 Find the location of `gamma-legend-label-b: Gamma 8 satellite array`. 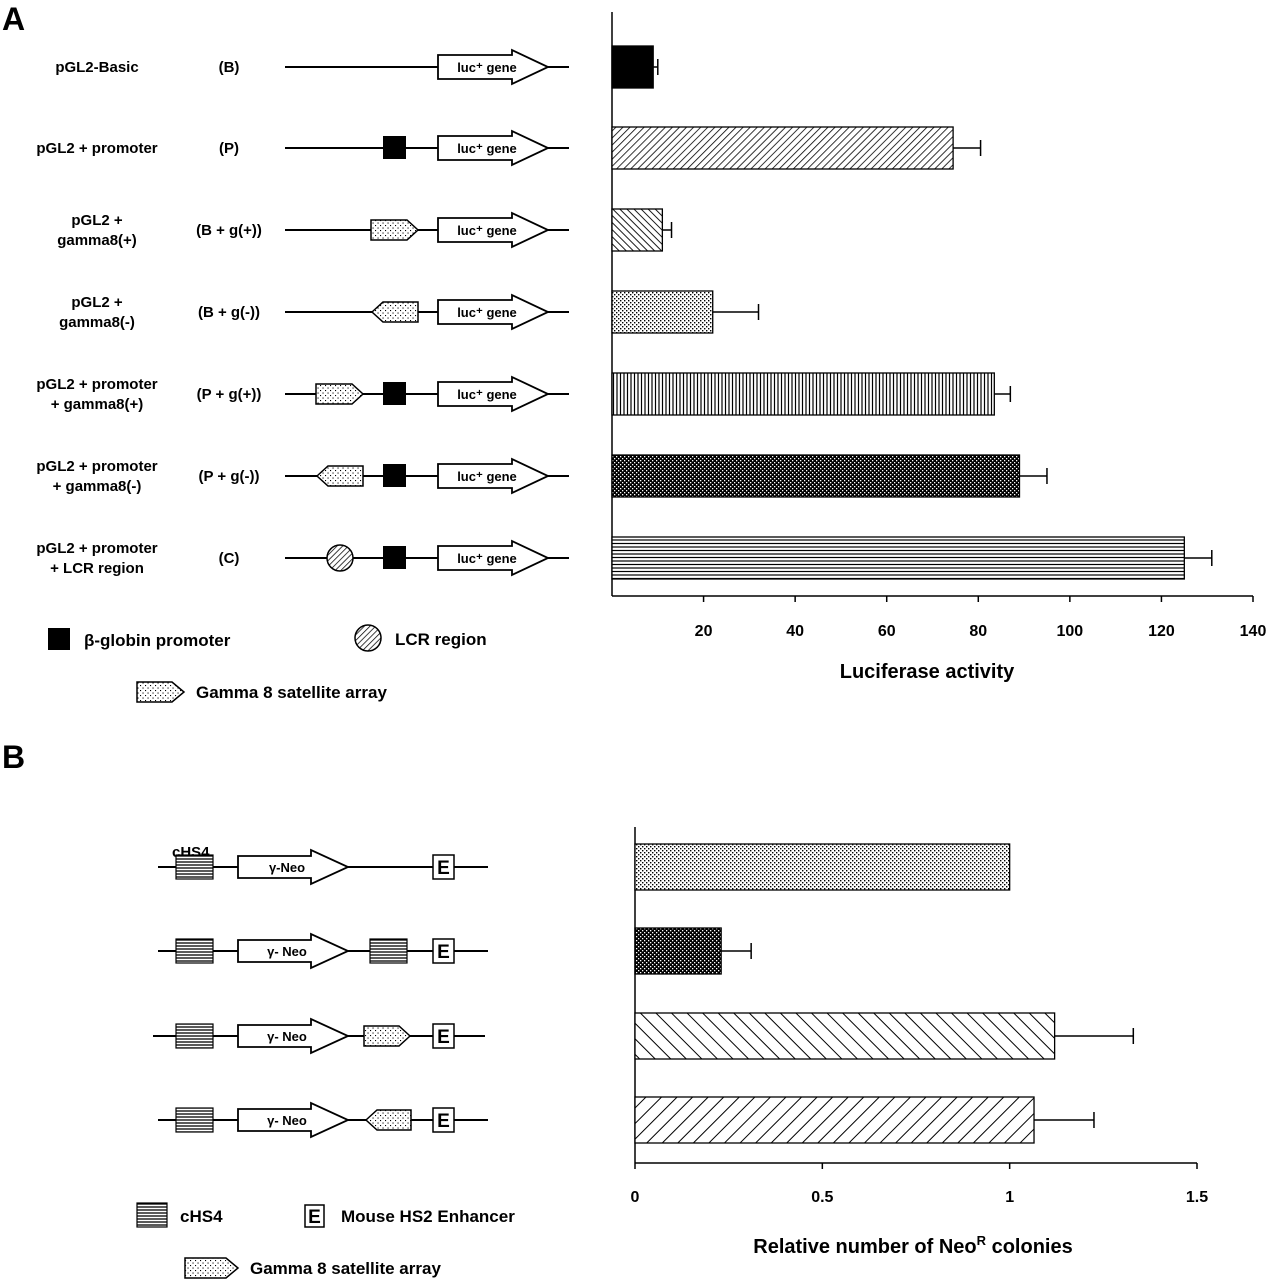

gamma-legend-label-b: Gamma 8 satellite array is located at coordinates (345, 1268).